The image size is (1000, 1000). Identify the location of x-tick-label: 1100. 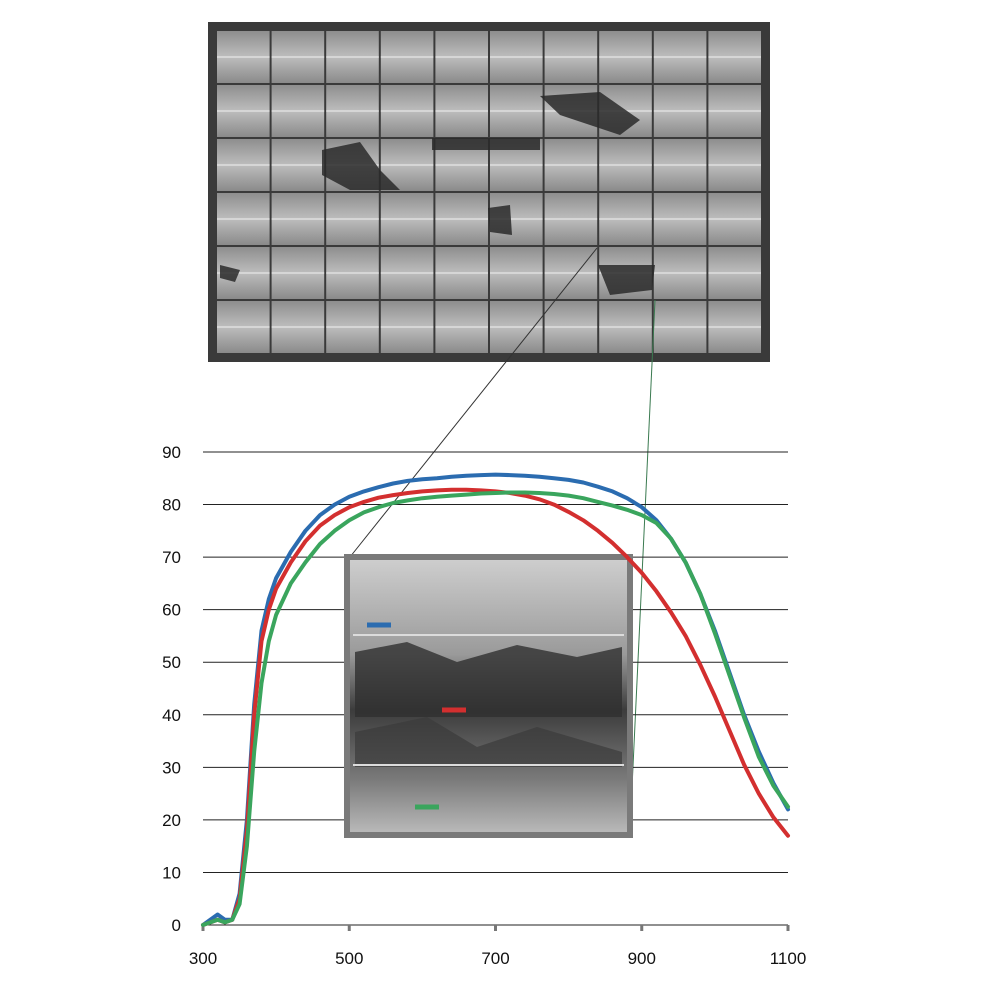
(788, 958).